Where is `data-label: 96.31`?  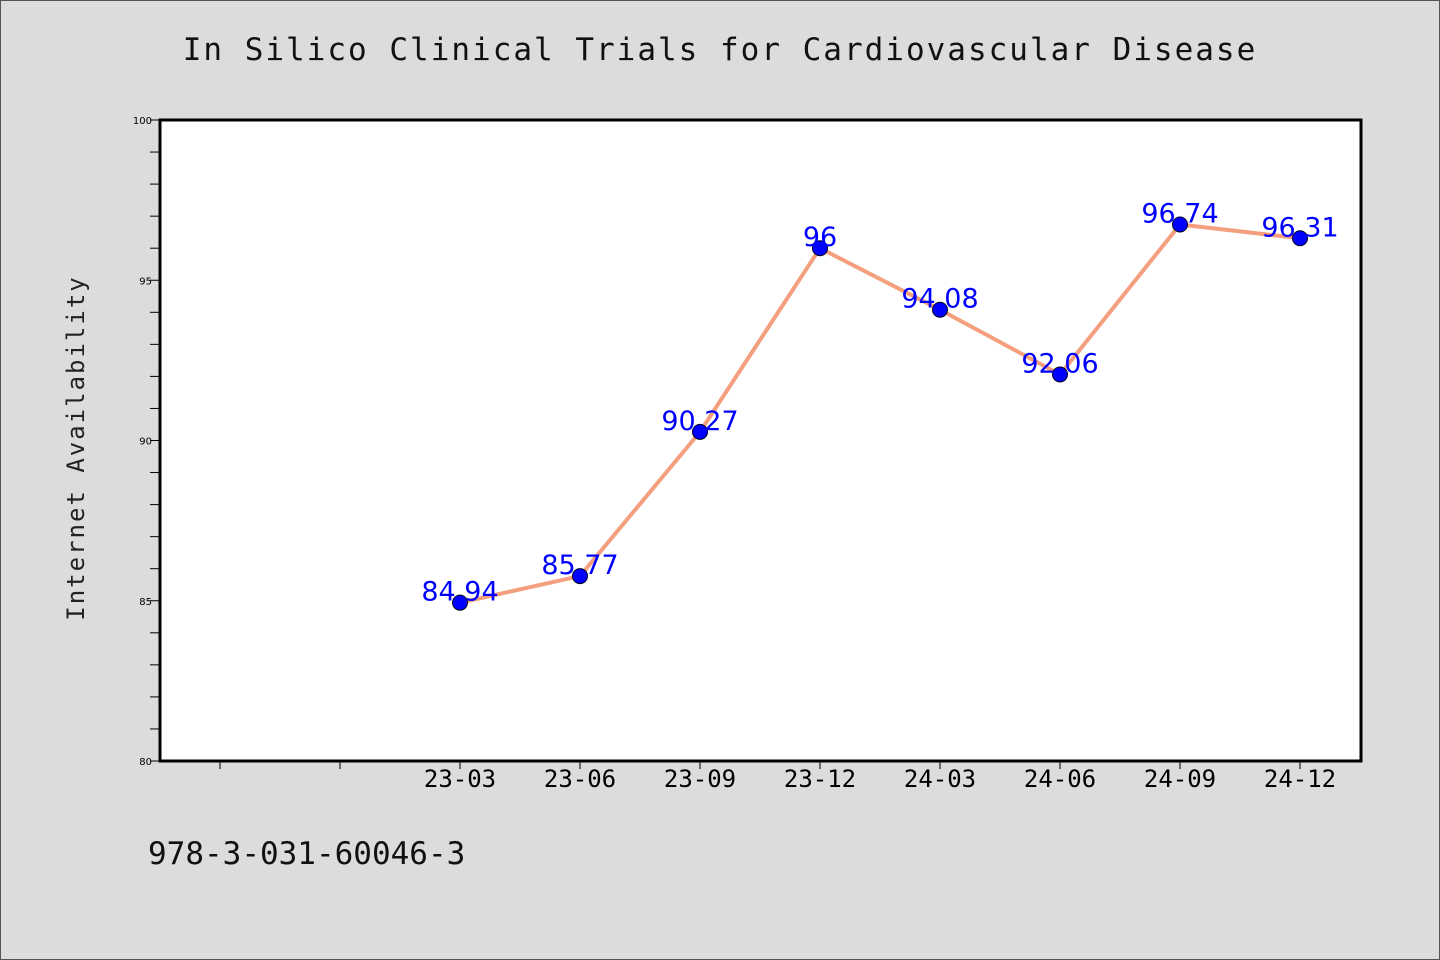 data-label: 96.31 is located at coordinates (1299, 227).